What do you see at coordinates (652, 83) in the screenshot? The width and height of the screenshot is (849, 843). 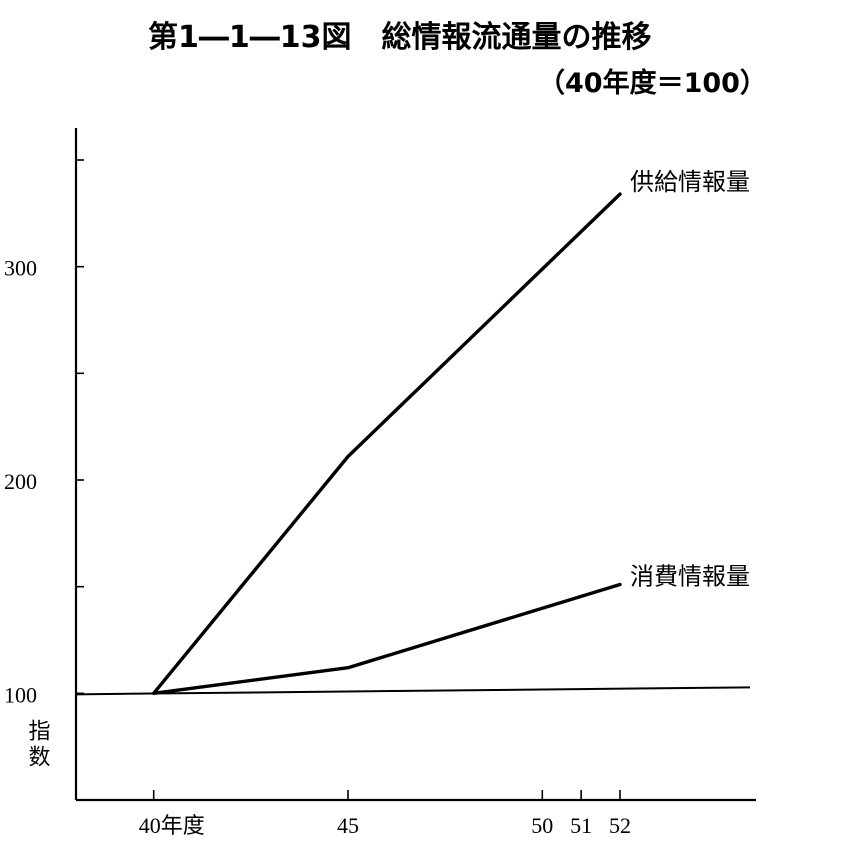 I see `chart-subtitle: （40年度＝100）` at bounding box center [652, 83].